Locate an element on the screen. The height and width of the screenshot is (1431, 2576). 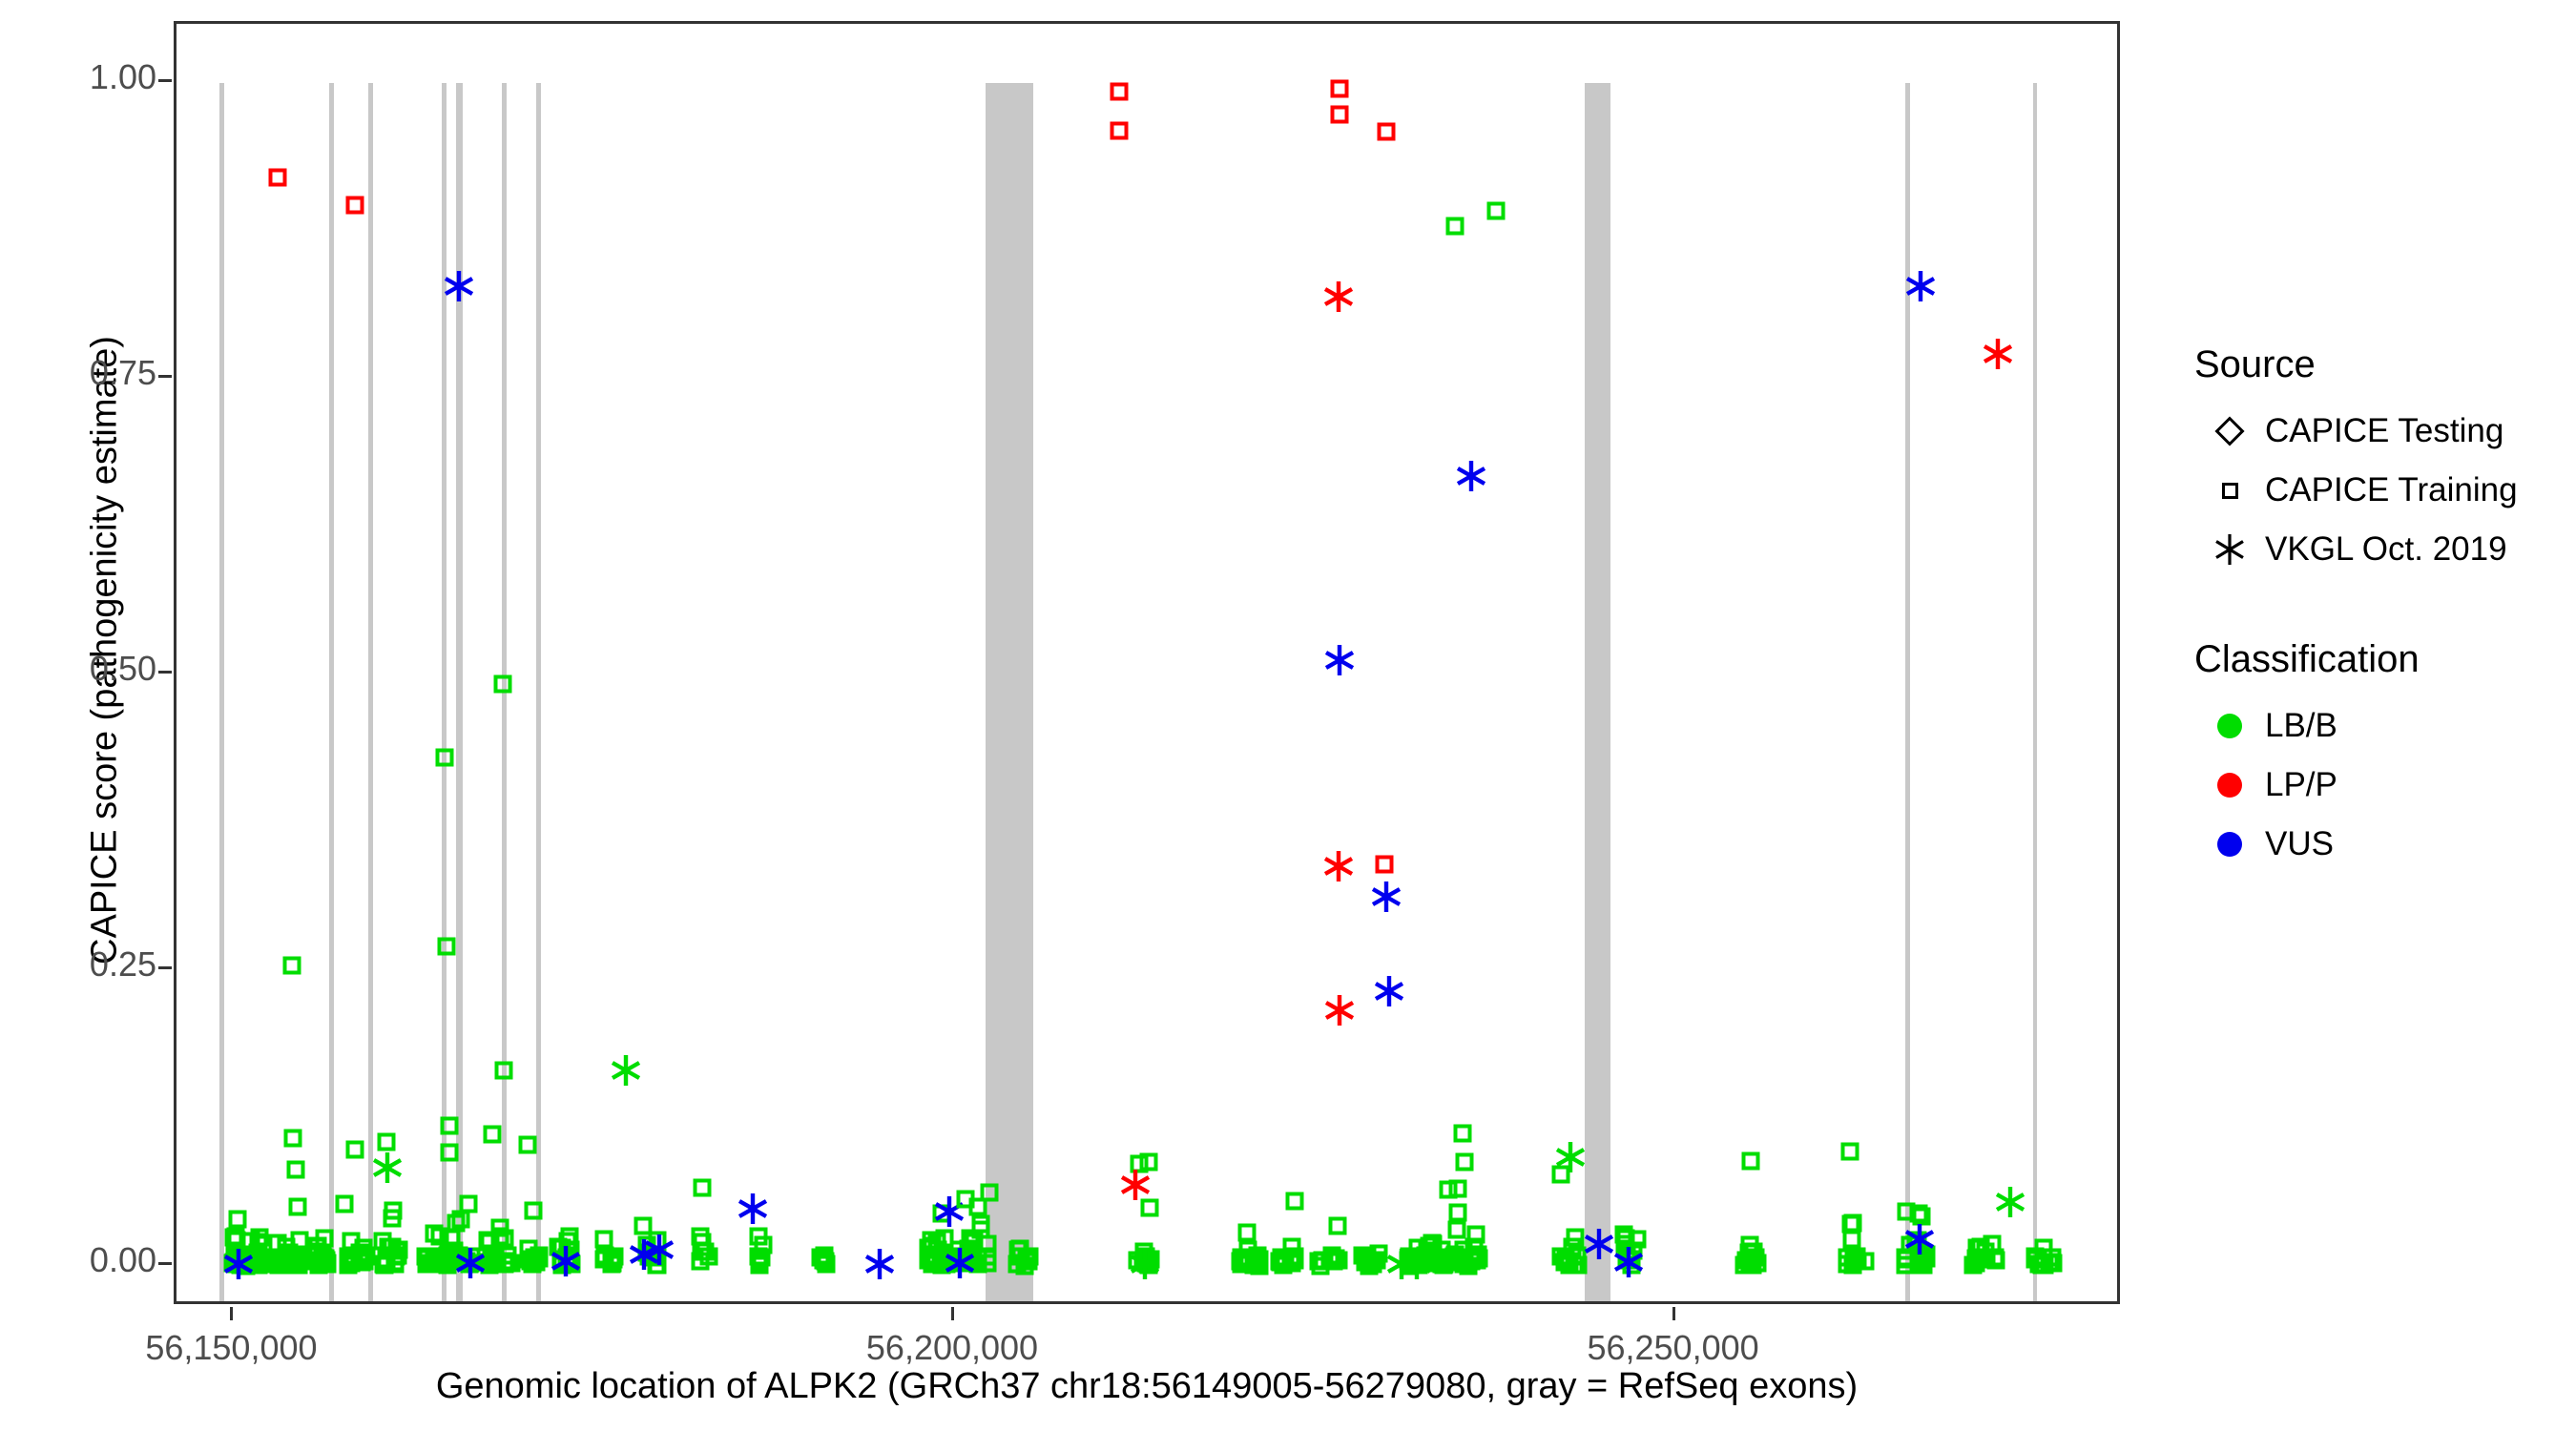
y-tick-label: 0.25 is located at coordinates (122, 964).